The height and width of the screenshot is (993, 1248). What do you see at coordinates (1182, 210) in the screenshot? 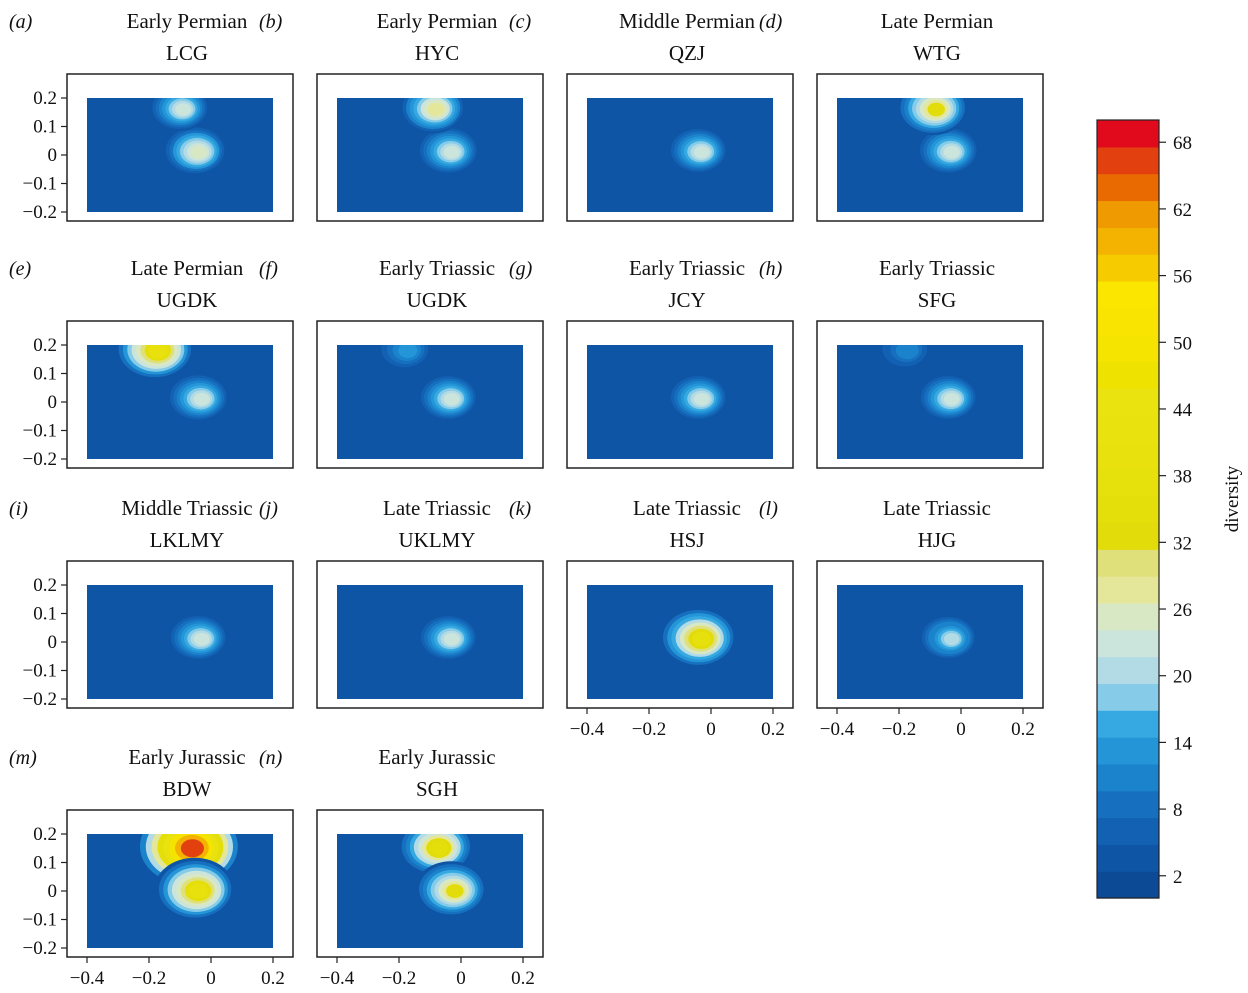
I see `colorbar-tick-label: 62` at bounding box center [1182, 210].